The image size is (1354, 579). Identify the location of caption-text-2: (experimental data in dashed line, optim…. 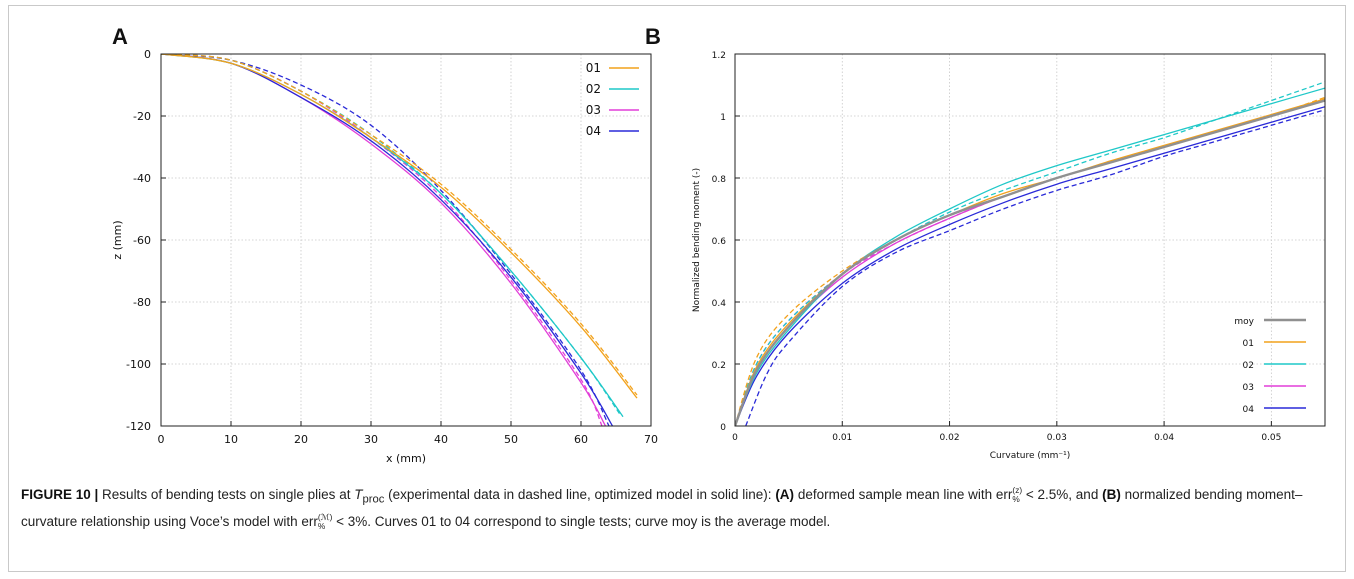
(580, 494).